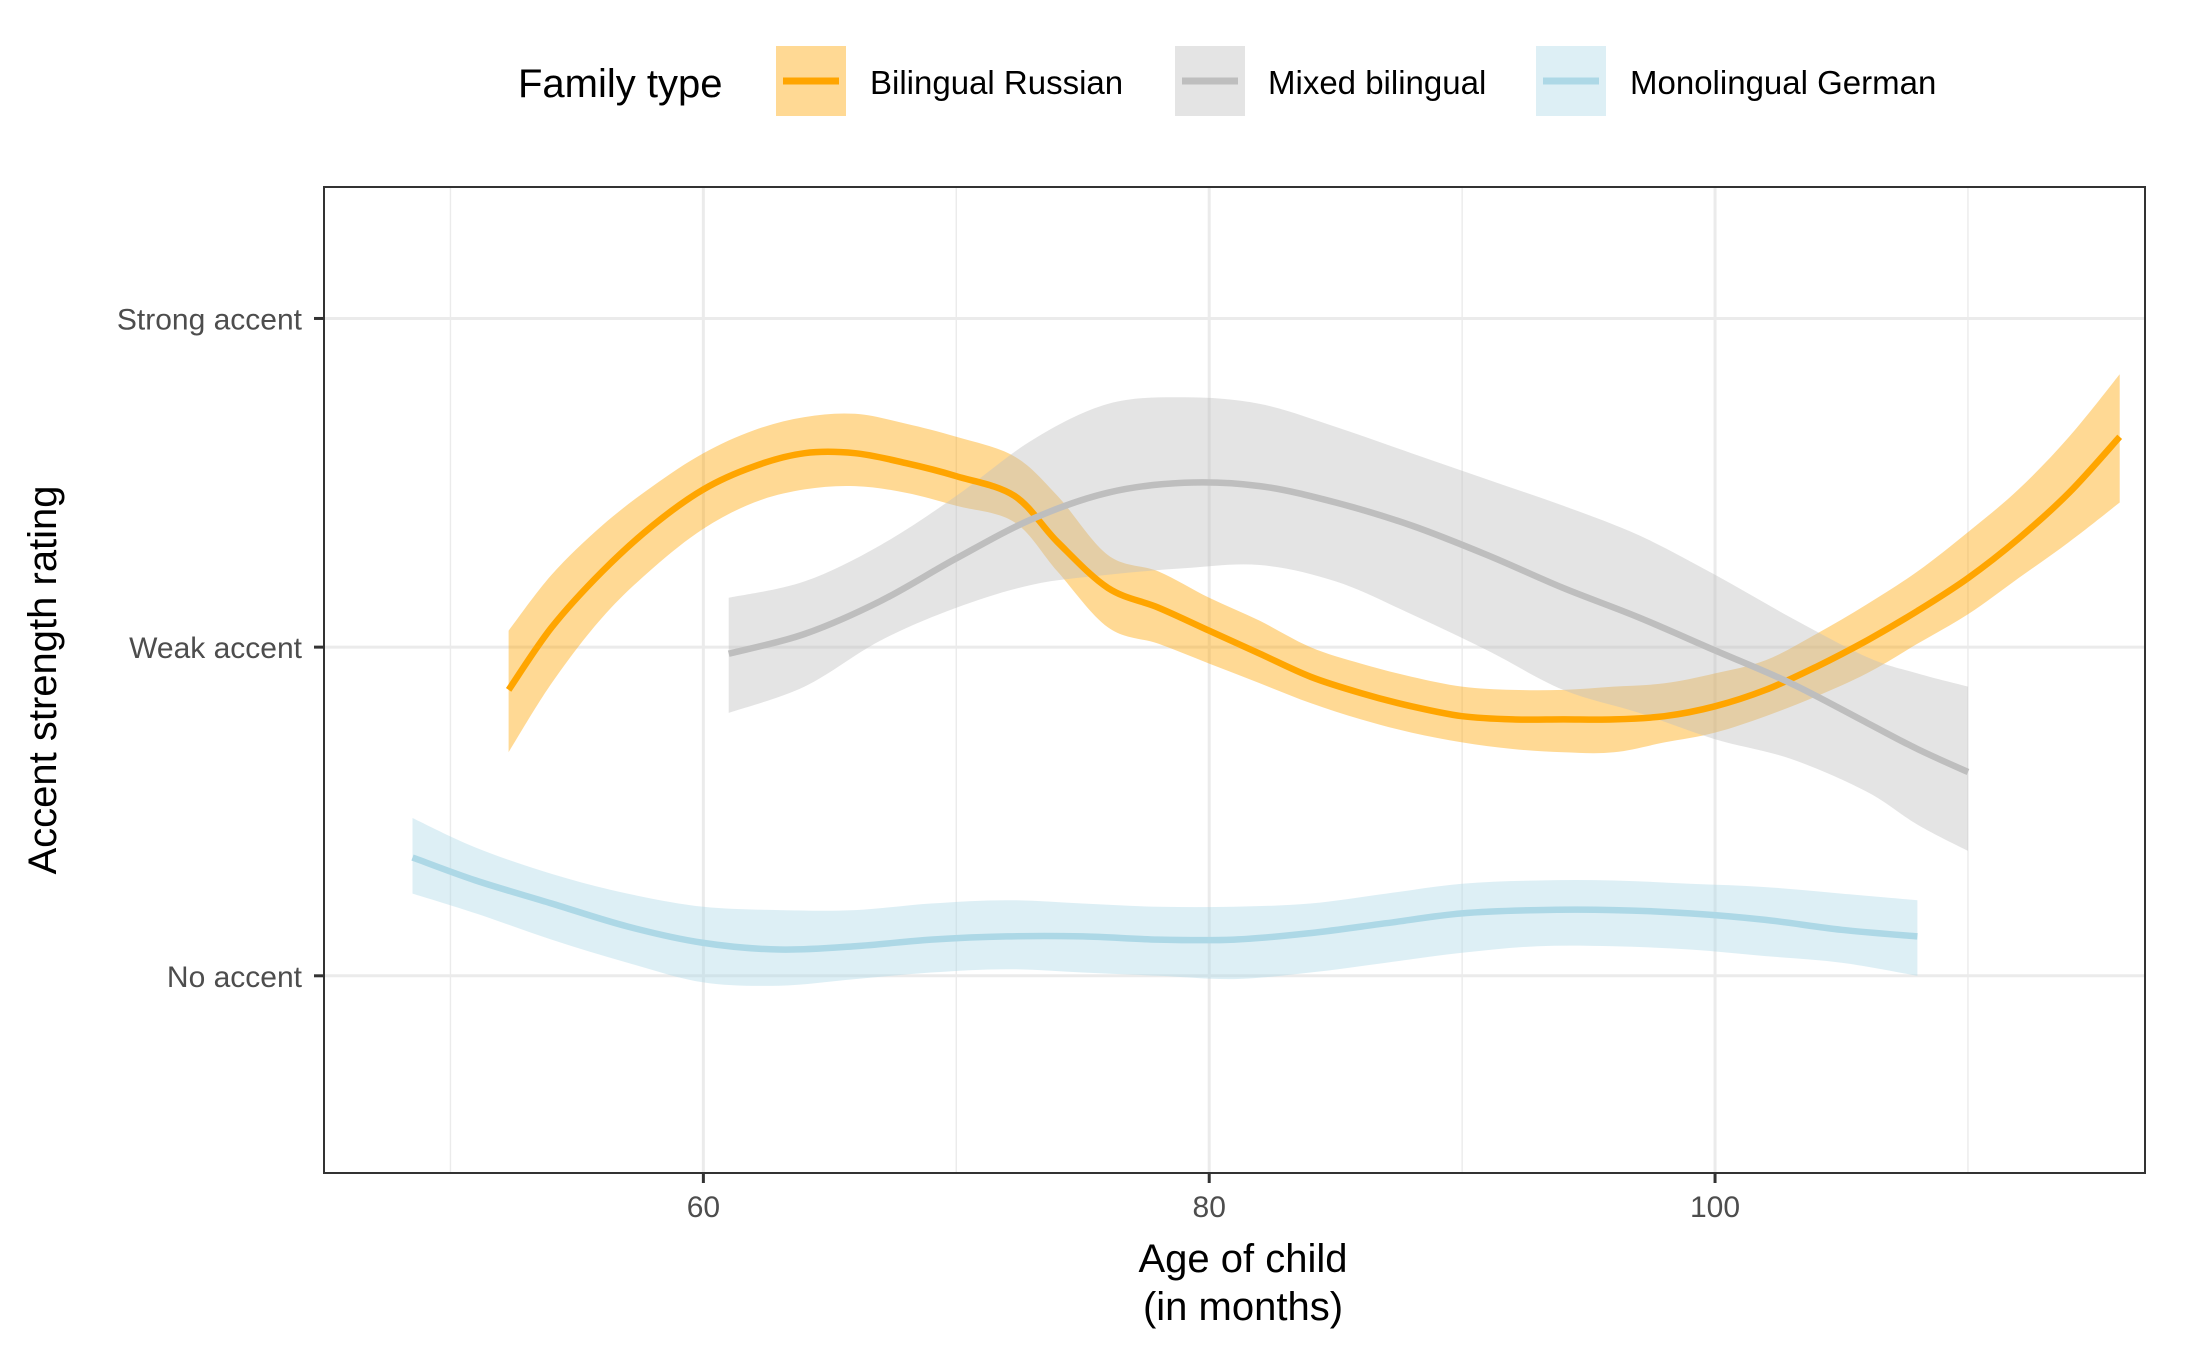  Describe the element at coordinates (1715, 1207) in the screenshot. I see `x-tick-label: 100` at that location.